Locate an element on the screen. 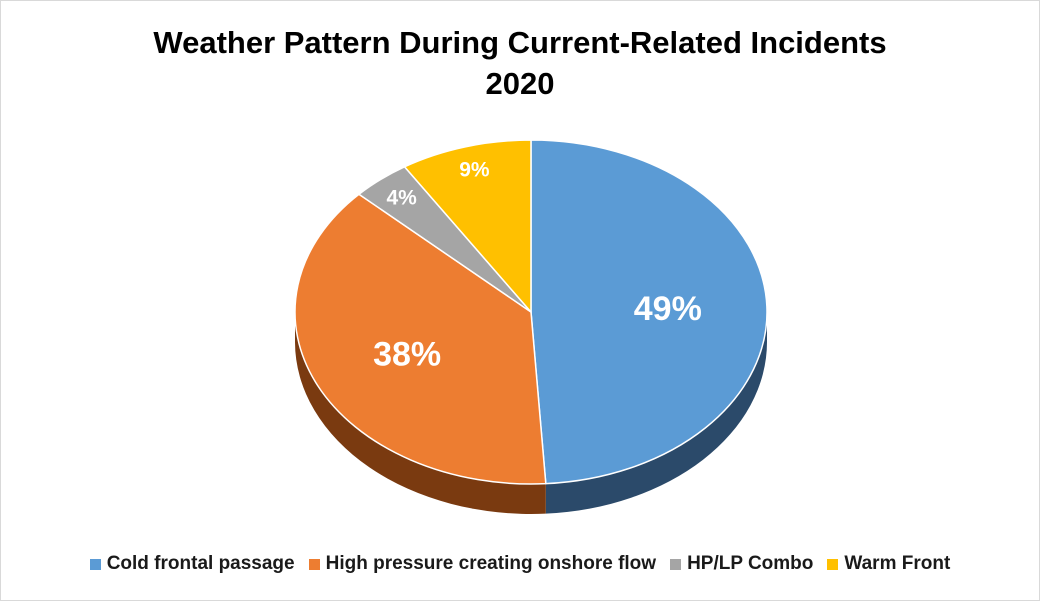 The image size is (1040, 601). pie-slice-cold-frontal-passage is located at coordinates (649, 312).